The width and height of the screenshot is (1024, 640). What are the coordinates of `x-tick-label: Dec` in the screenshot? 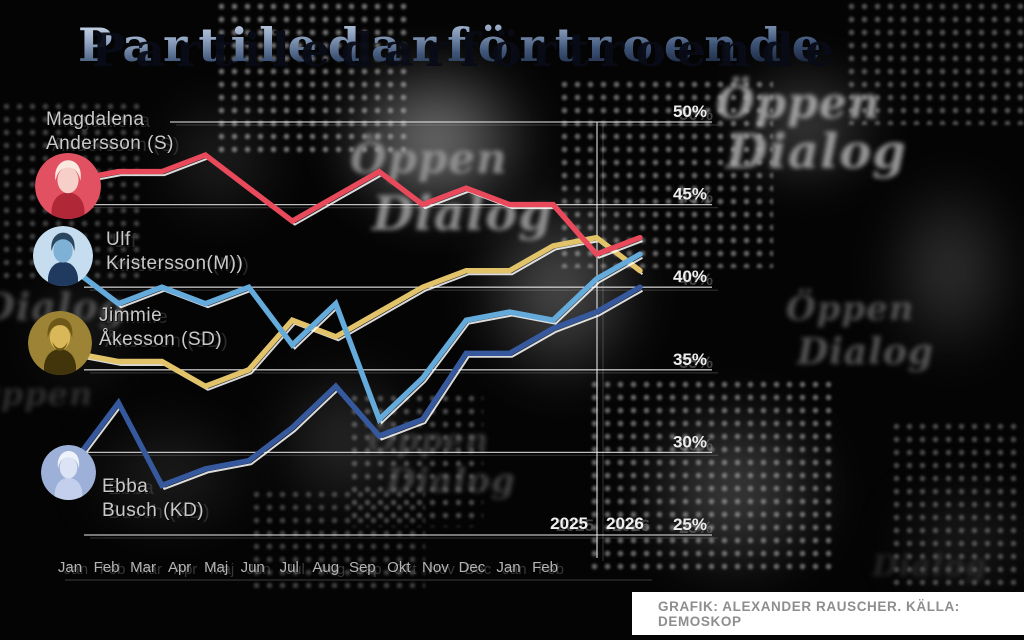 It's located at (472, 567).